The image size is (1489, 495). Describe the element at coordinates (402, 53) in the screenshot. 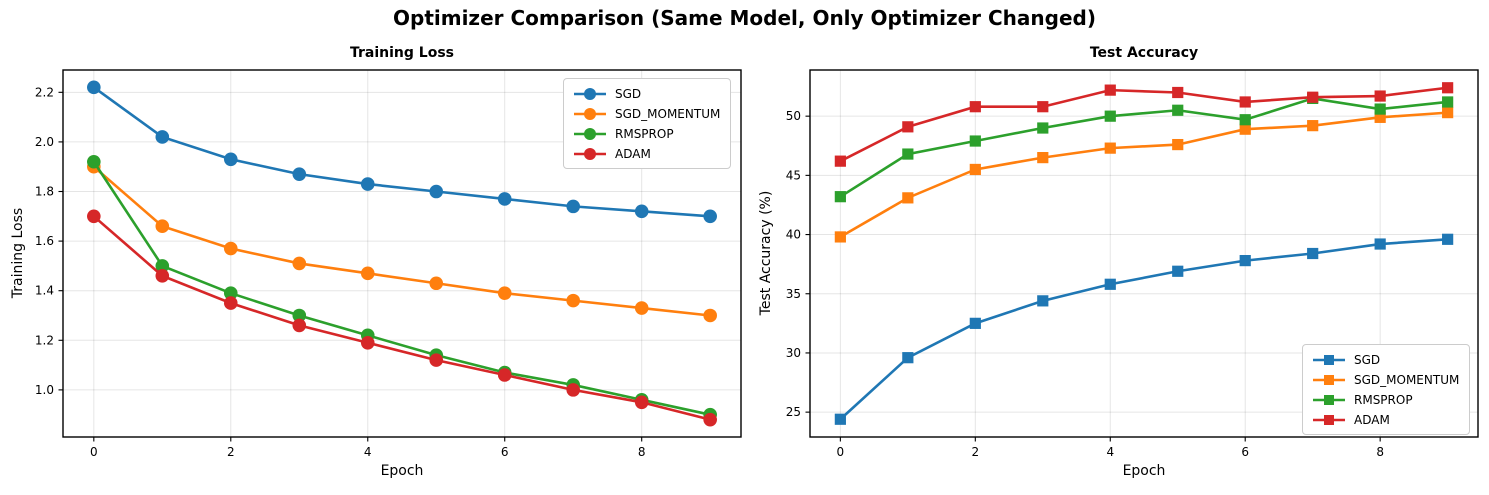

I see `training-loss-title: Training Loss` at that location.